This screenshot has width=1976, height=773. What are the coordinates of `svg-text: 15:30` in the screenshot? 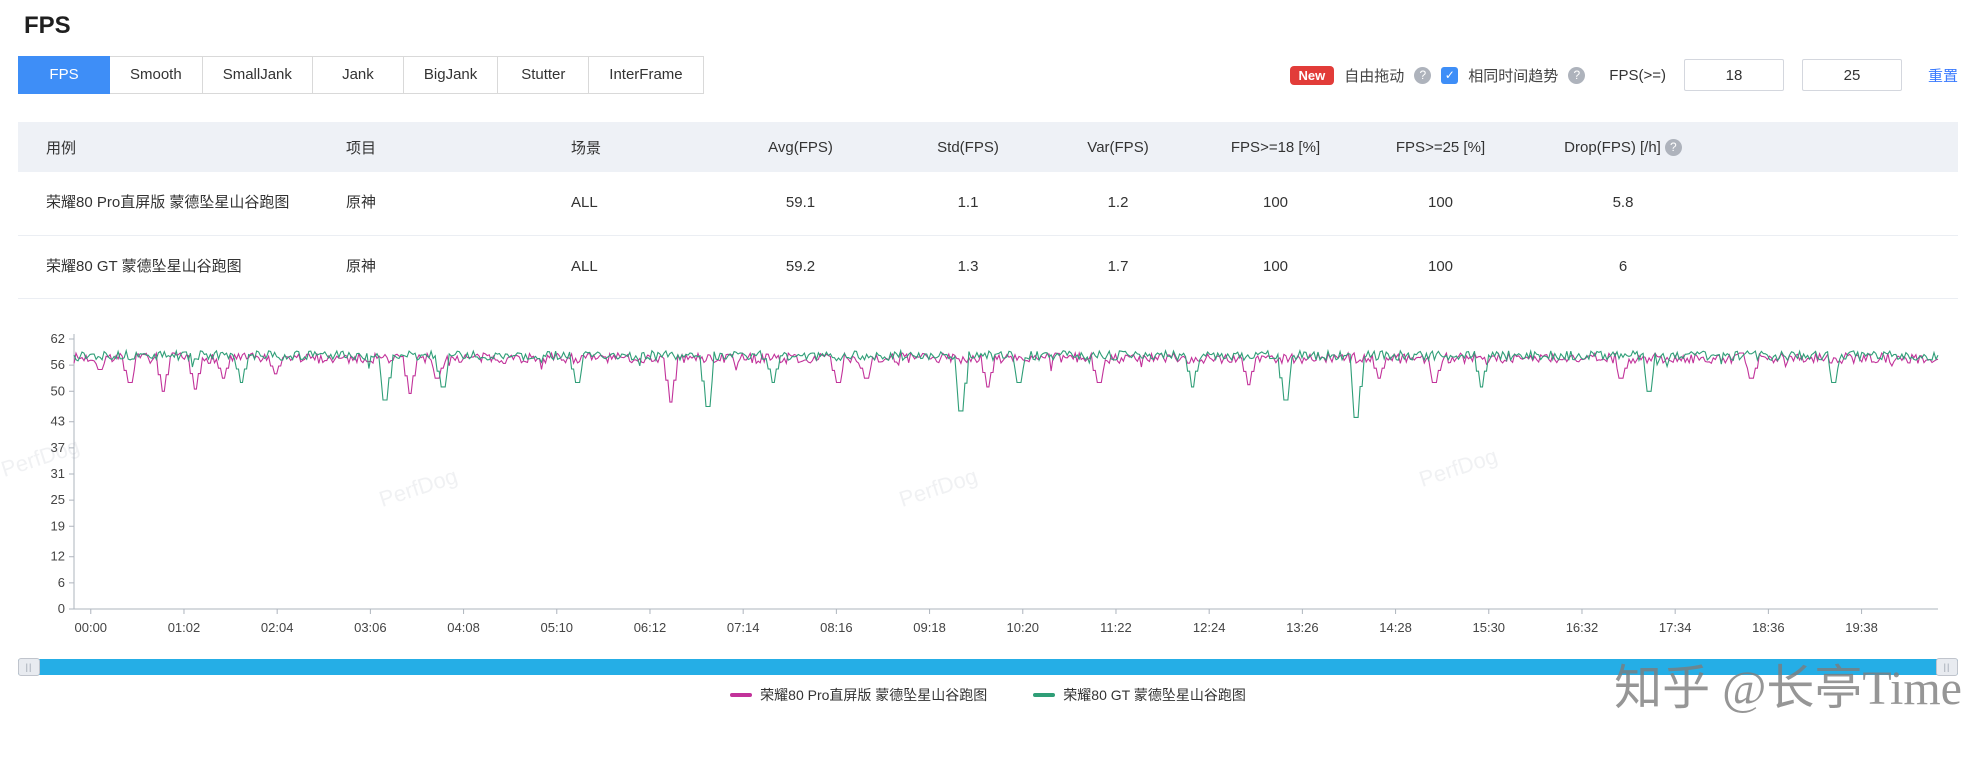 It's located at (1489, 627).